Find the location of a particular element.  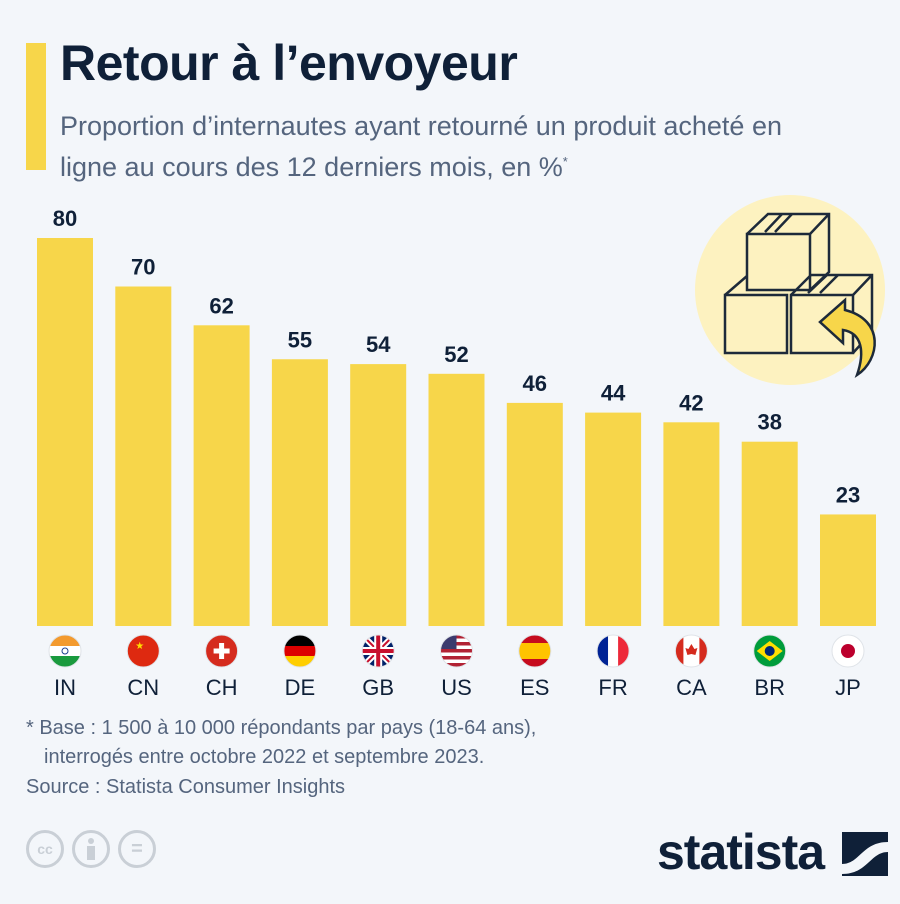

statista-logo: statista is located at coordinates (741, 852).